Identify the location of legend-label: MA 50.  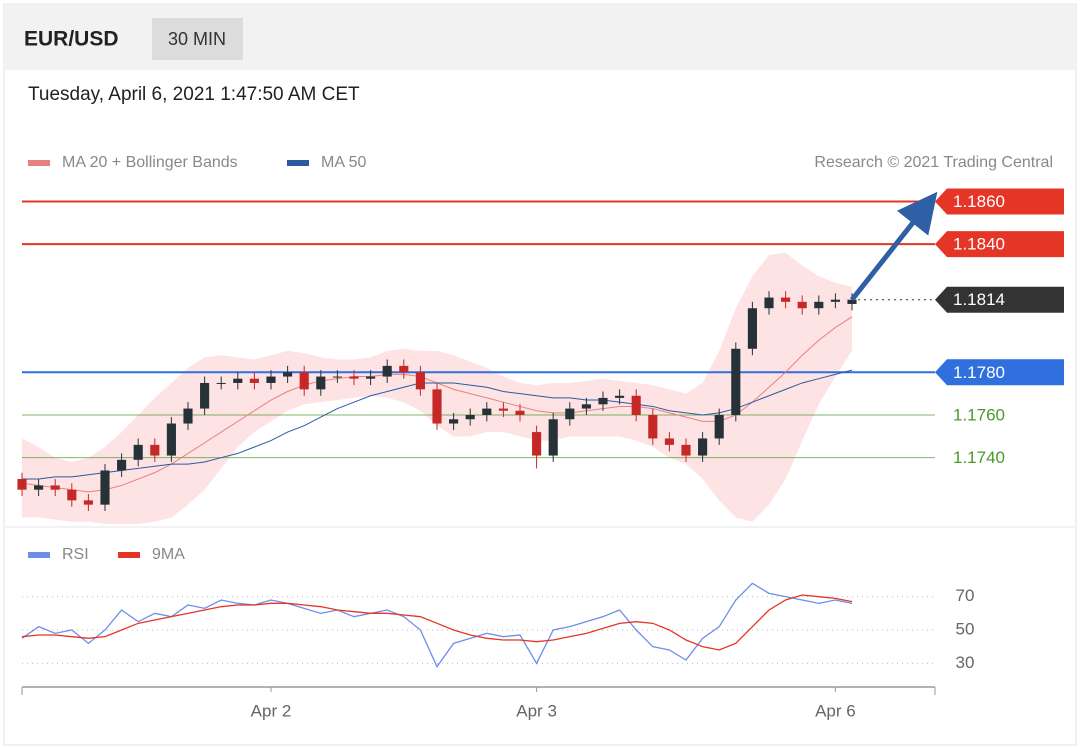
(343, 162).